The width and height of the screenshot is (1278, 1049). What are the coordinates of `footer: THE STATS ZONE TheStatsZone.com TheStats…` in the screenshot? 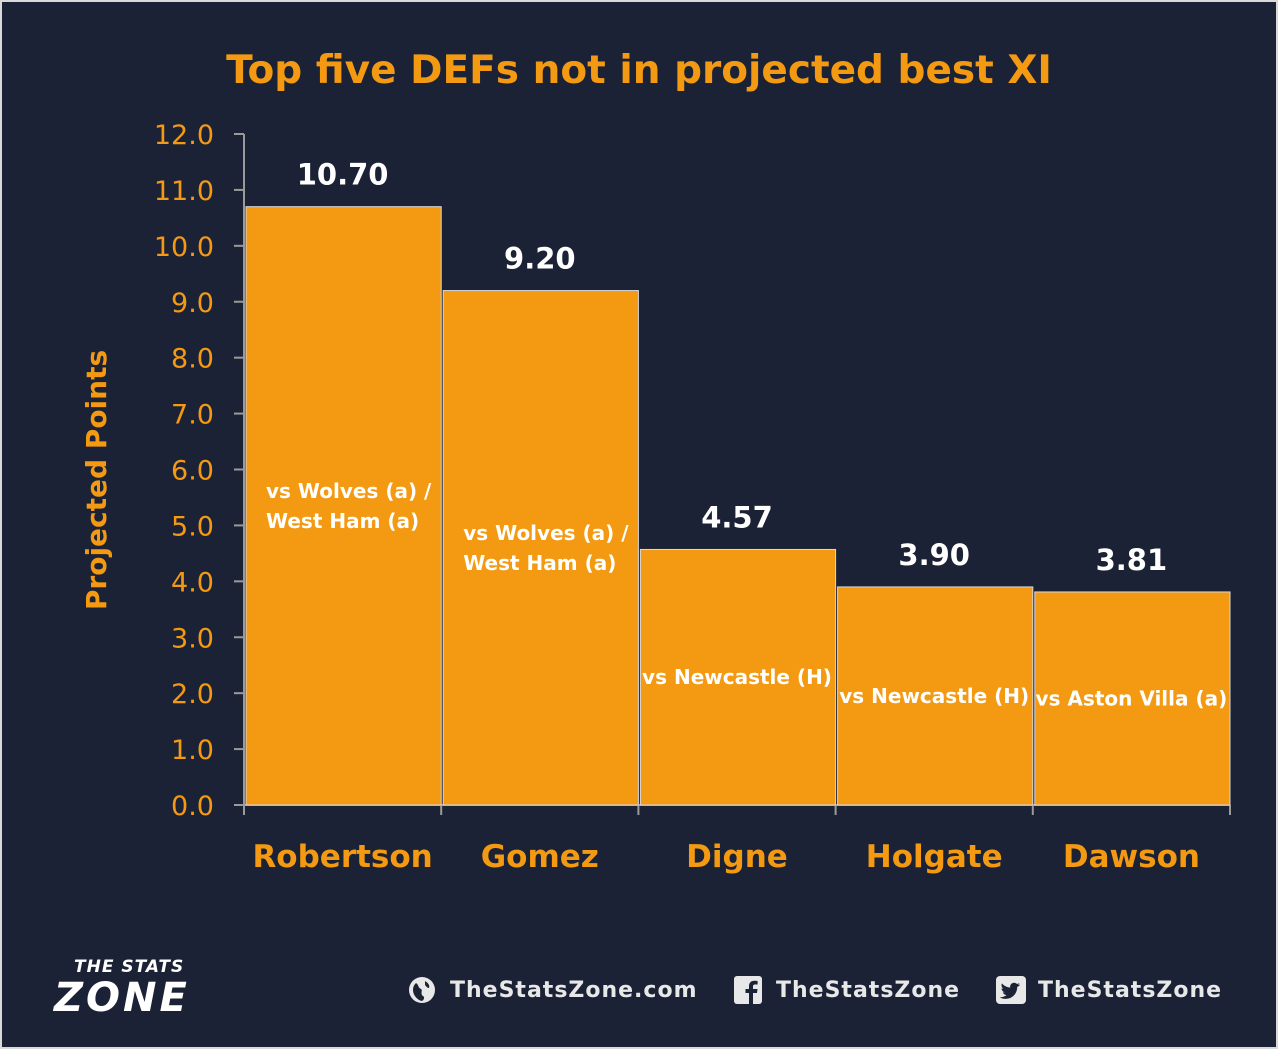 It's located at (639, 987).